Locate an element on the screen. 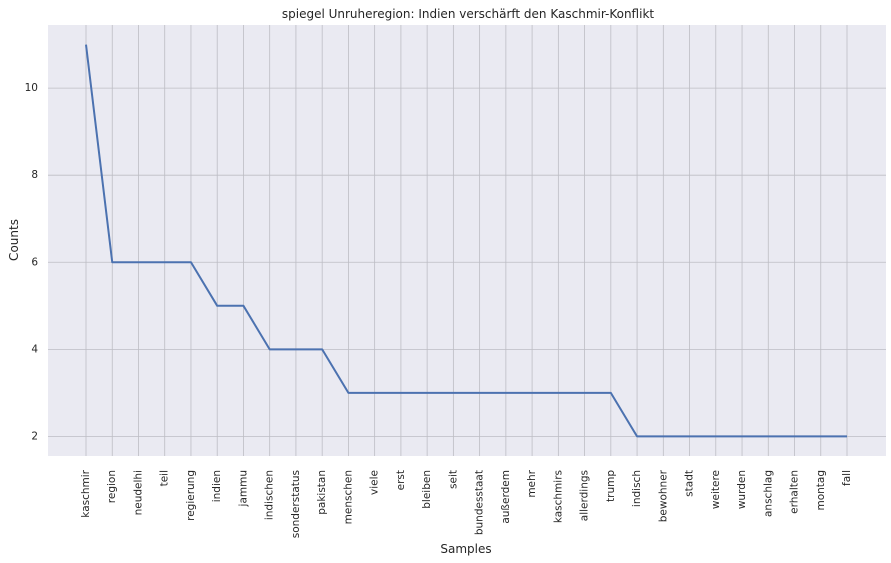 This screenshot has height=563, width=891. x-tick-label: teil is located at coordinates (165, 478).